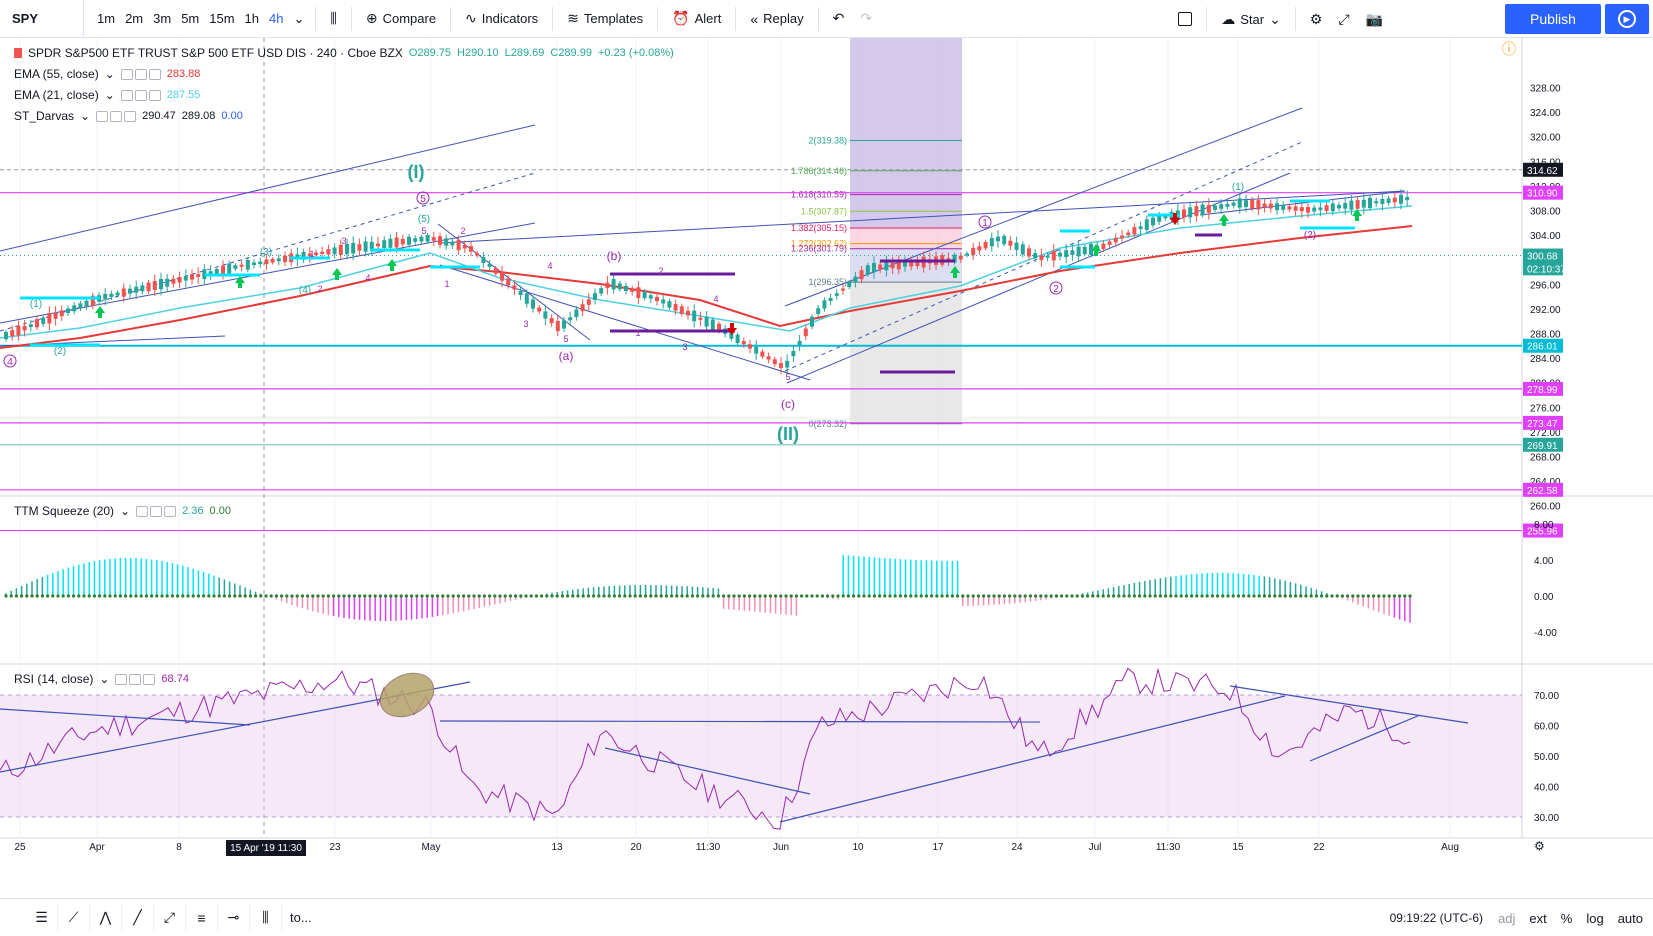 Image resolution: width=1653 pixels, height=936 pixels. Describe the element at coordinates (1543, 489) in the screenshot. I see `price-badge` at that location.